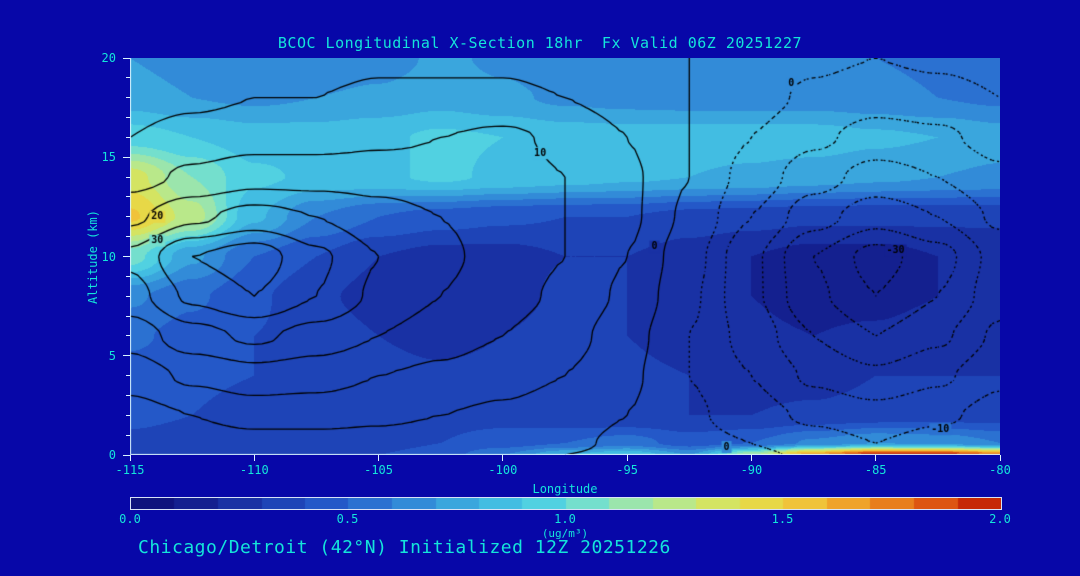 This screenshot has width=1080, height=576. What do you see at coordinates (379, 470) in the screenshot?
I see `x-tick-label: -105` at bounding box center [379, 470].